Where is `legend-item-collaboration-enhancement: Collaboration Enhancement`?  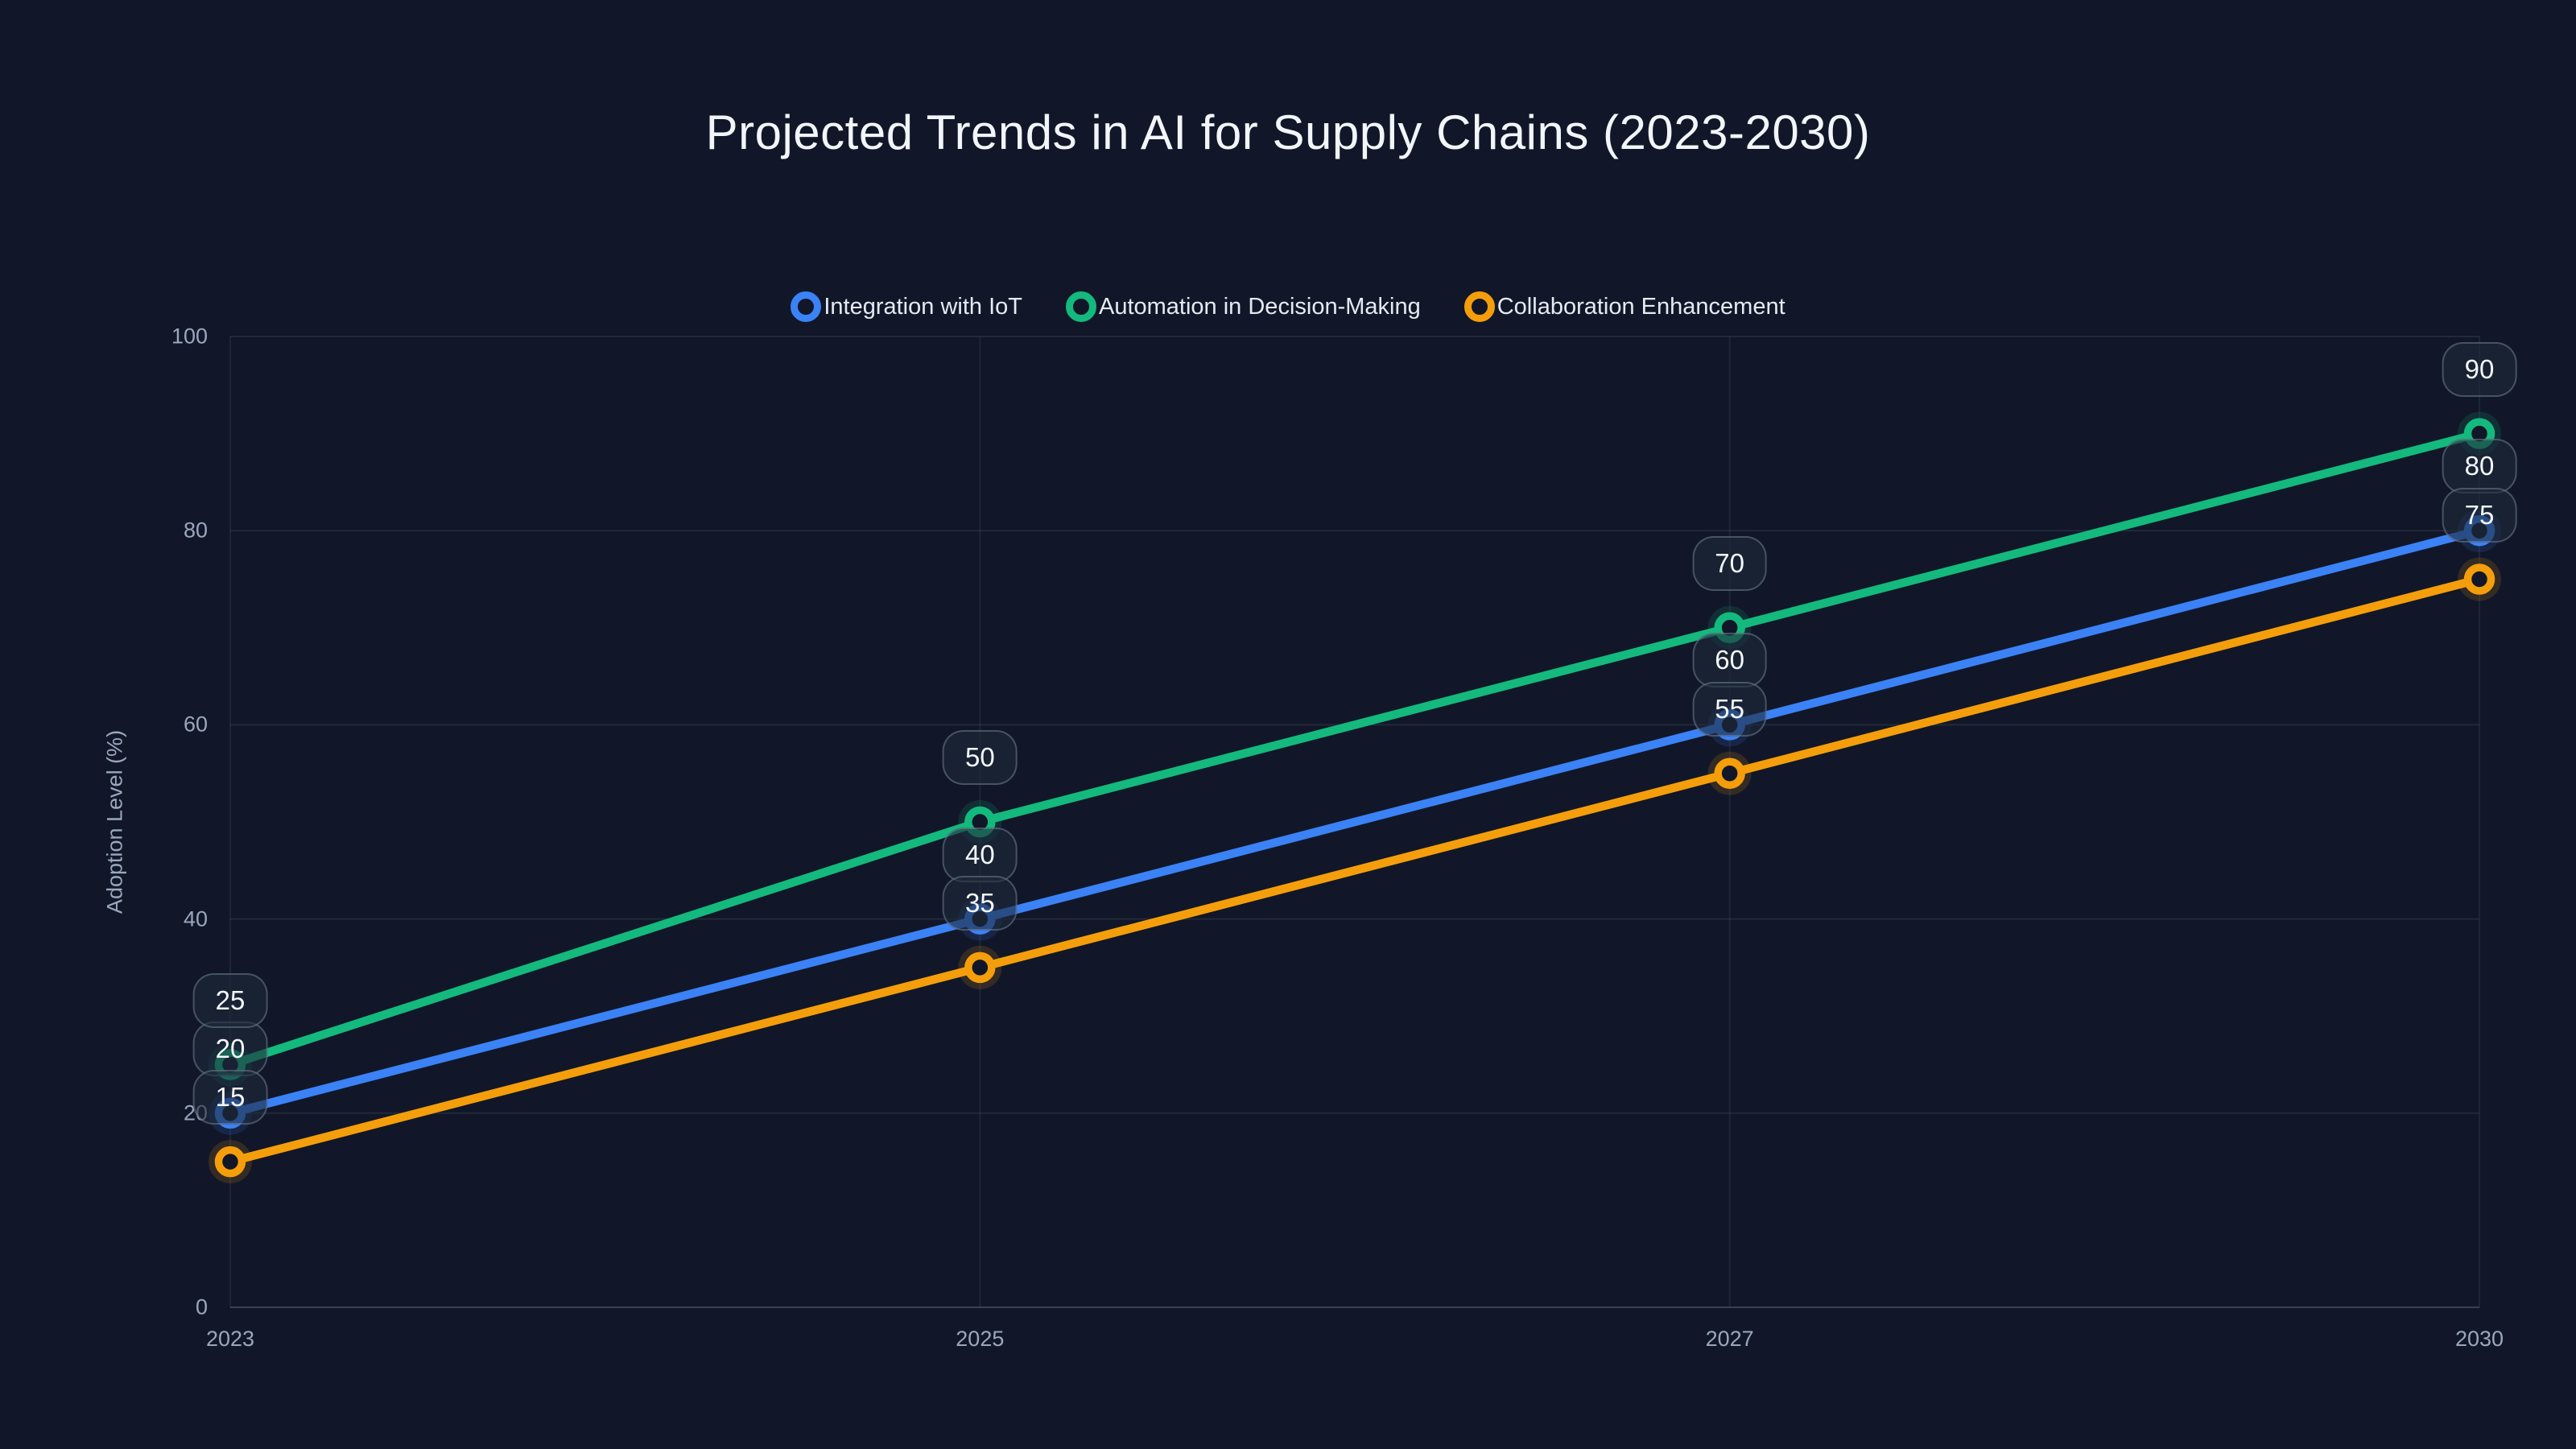 legend-item-collaboration-enhancement: Collaboration Enhancement is located at coordinates (1624, 306).